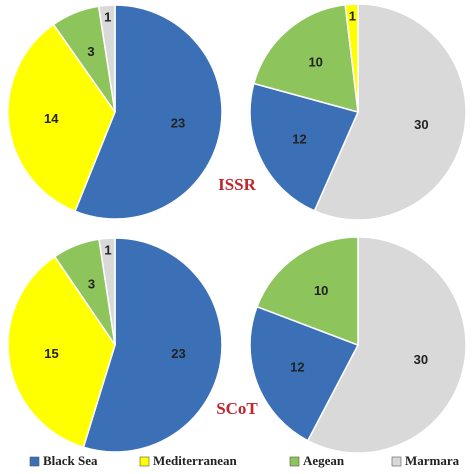  Describe the element at coordinates (51, 118) in the screenshot. I see `slice-label: 14` at that location.